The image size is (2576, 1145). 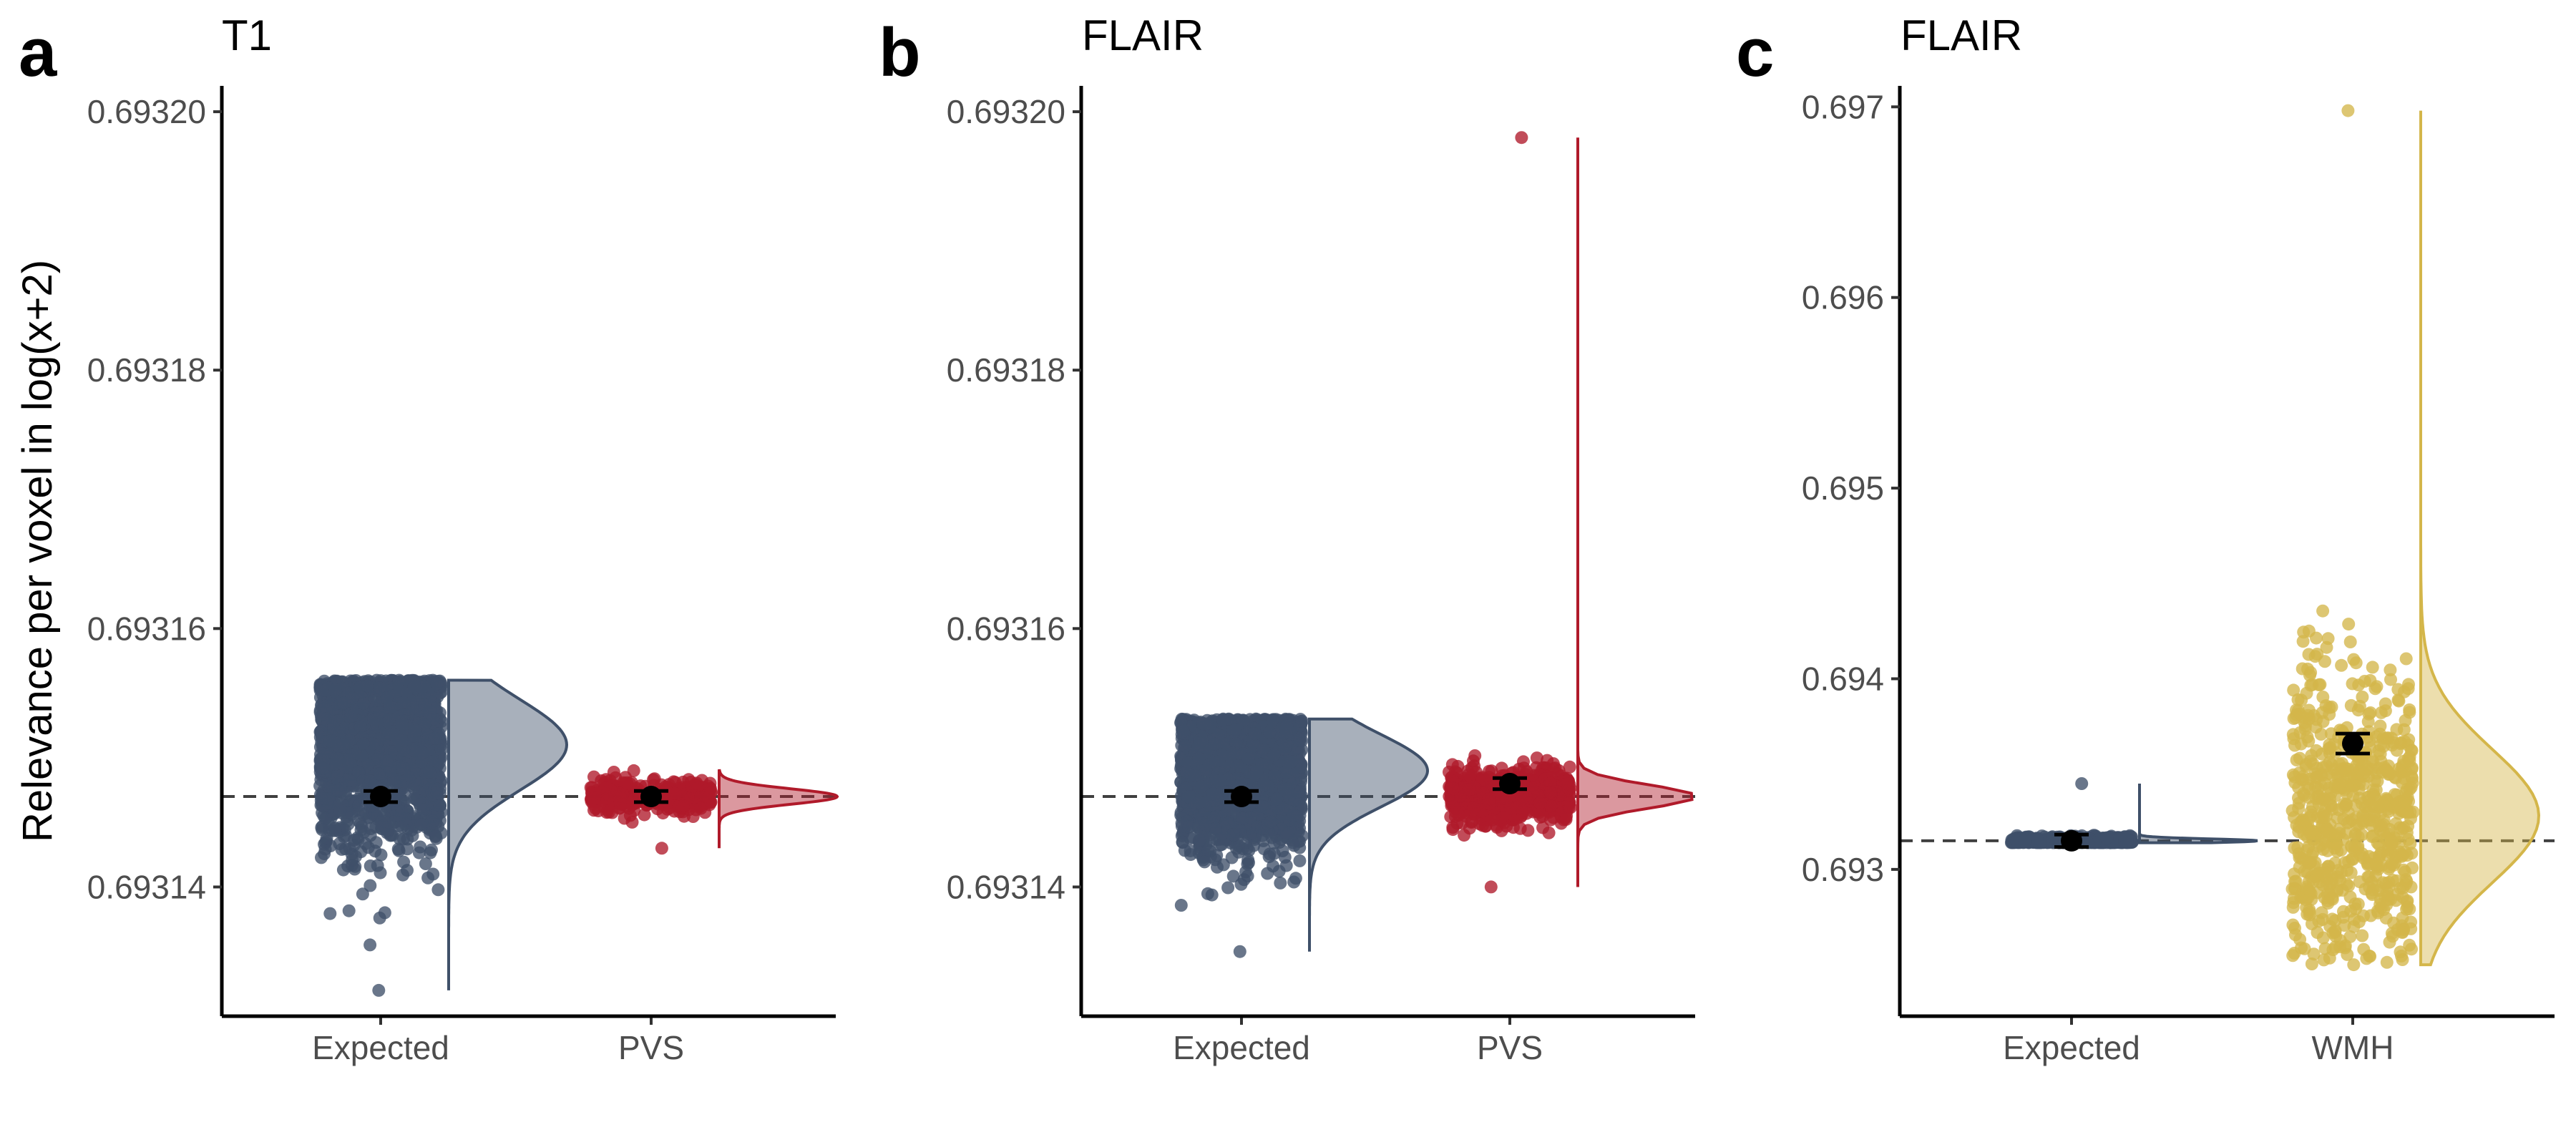 I want to click on panel-letter: b, so click(x=900, y=52).